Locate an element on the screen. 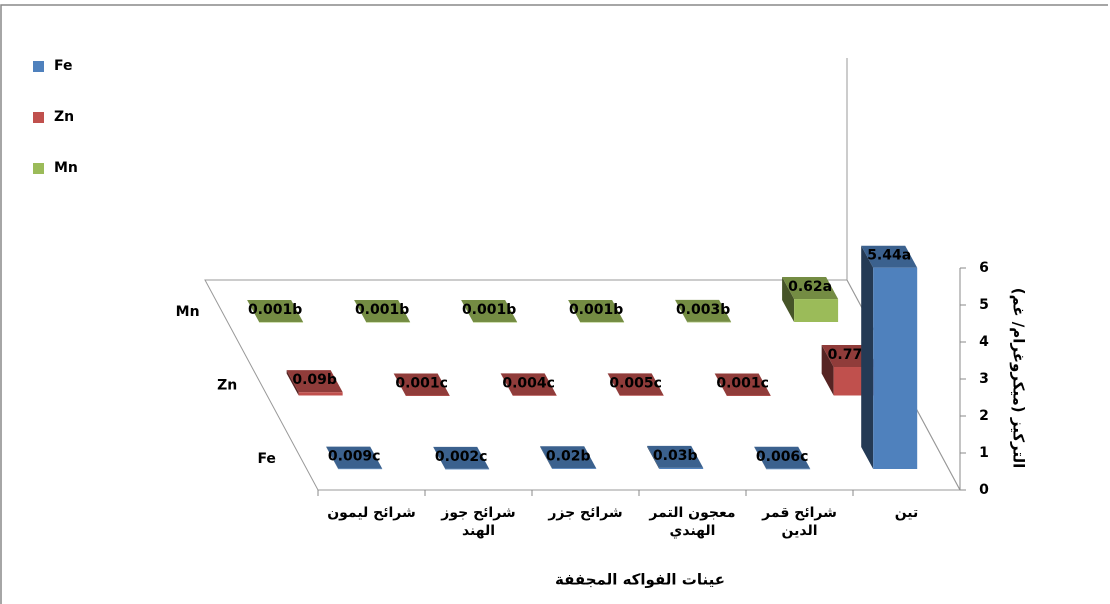  y-tick-label: 5 is located at coordinates (984, 305).